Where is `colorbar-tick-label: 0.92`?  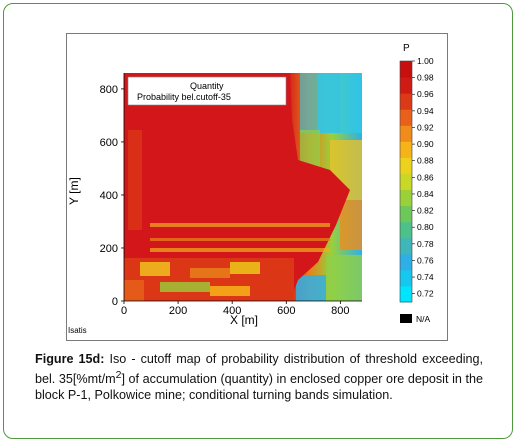 colorbar-tick-label: 0.92 is located at coordinates (425, 127).